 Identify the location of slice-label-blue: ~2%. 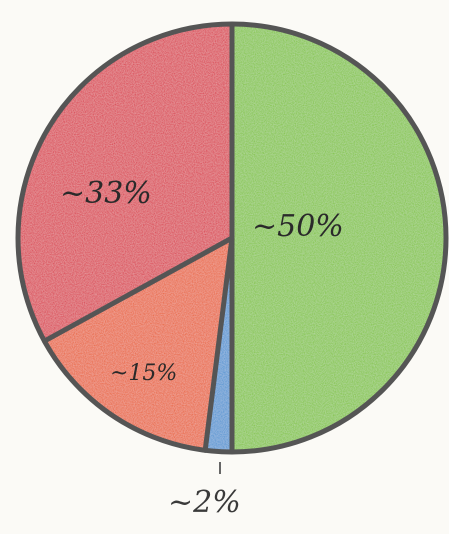
(204, 502).